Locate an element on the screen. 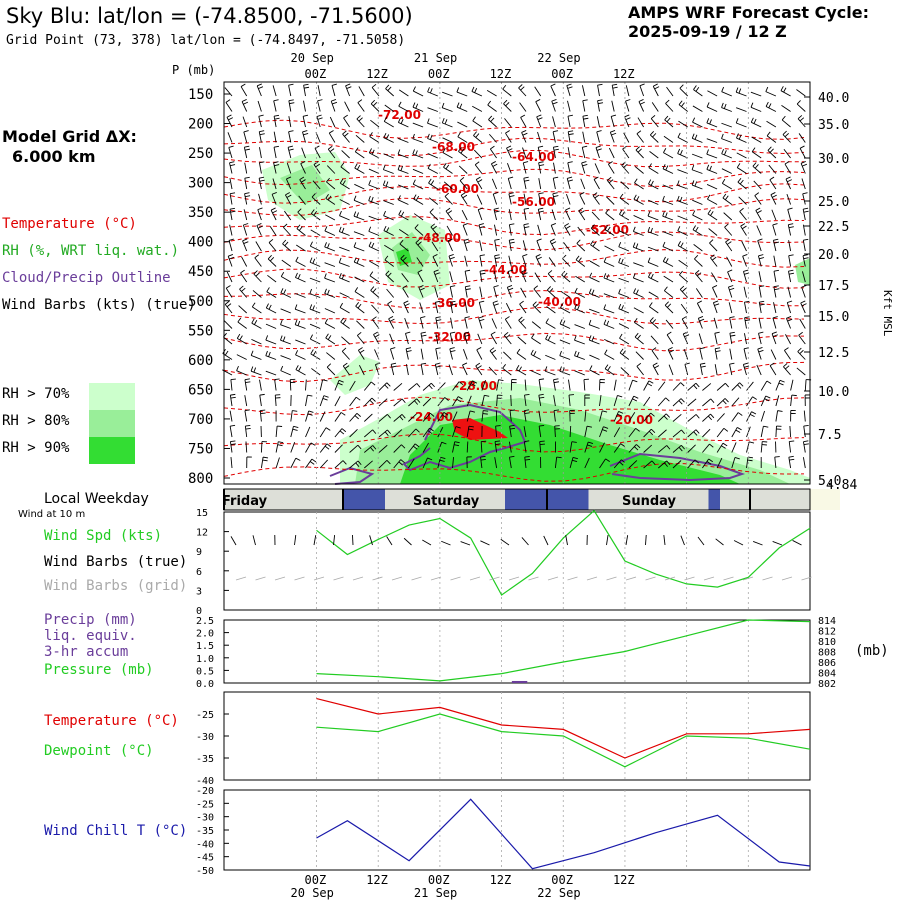 This screenshot has height=900, width=900. windchill-panel-tick-label: -45 is located at coordinates (205, 858).